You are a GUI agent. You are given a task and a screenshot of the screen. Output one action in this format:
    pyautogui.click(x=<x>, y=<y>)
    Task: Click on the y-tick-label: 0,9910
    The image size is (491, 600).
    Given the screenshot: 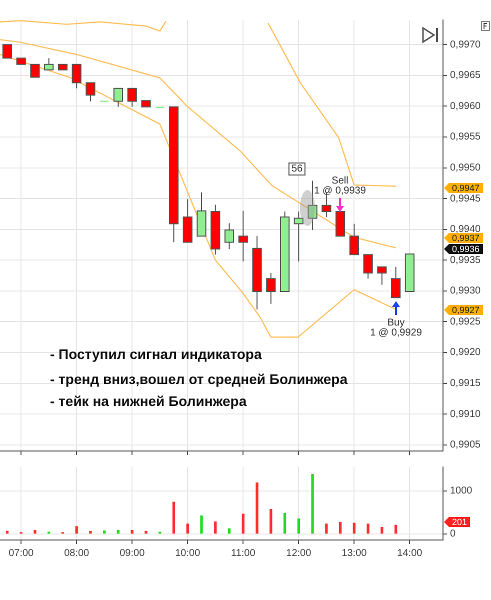 What is the action you would take?
    pyautogui.click(x=466, y=414)
    